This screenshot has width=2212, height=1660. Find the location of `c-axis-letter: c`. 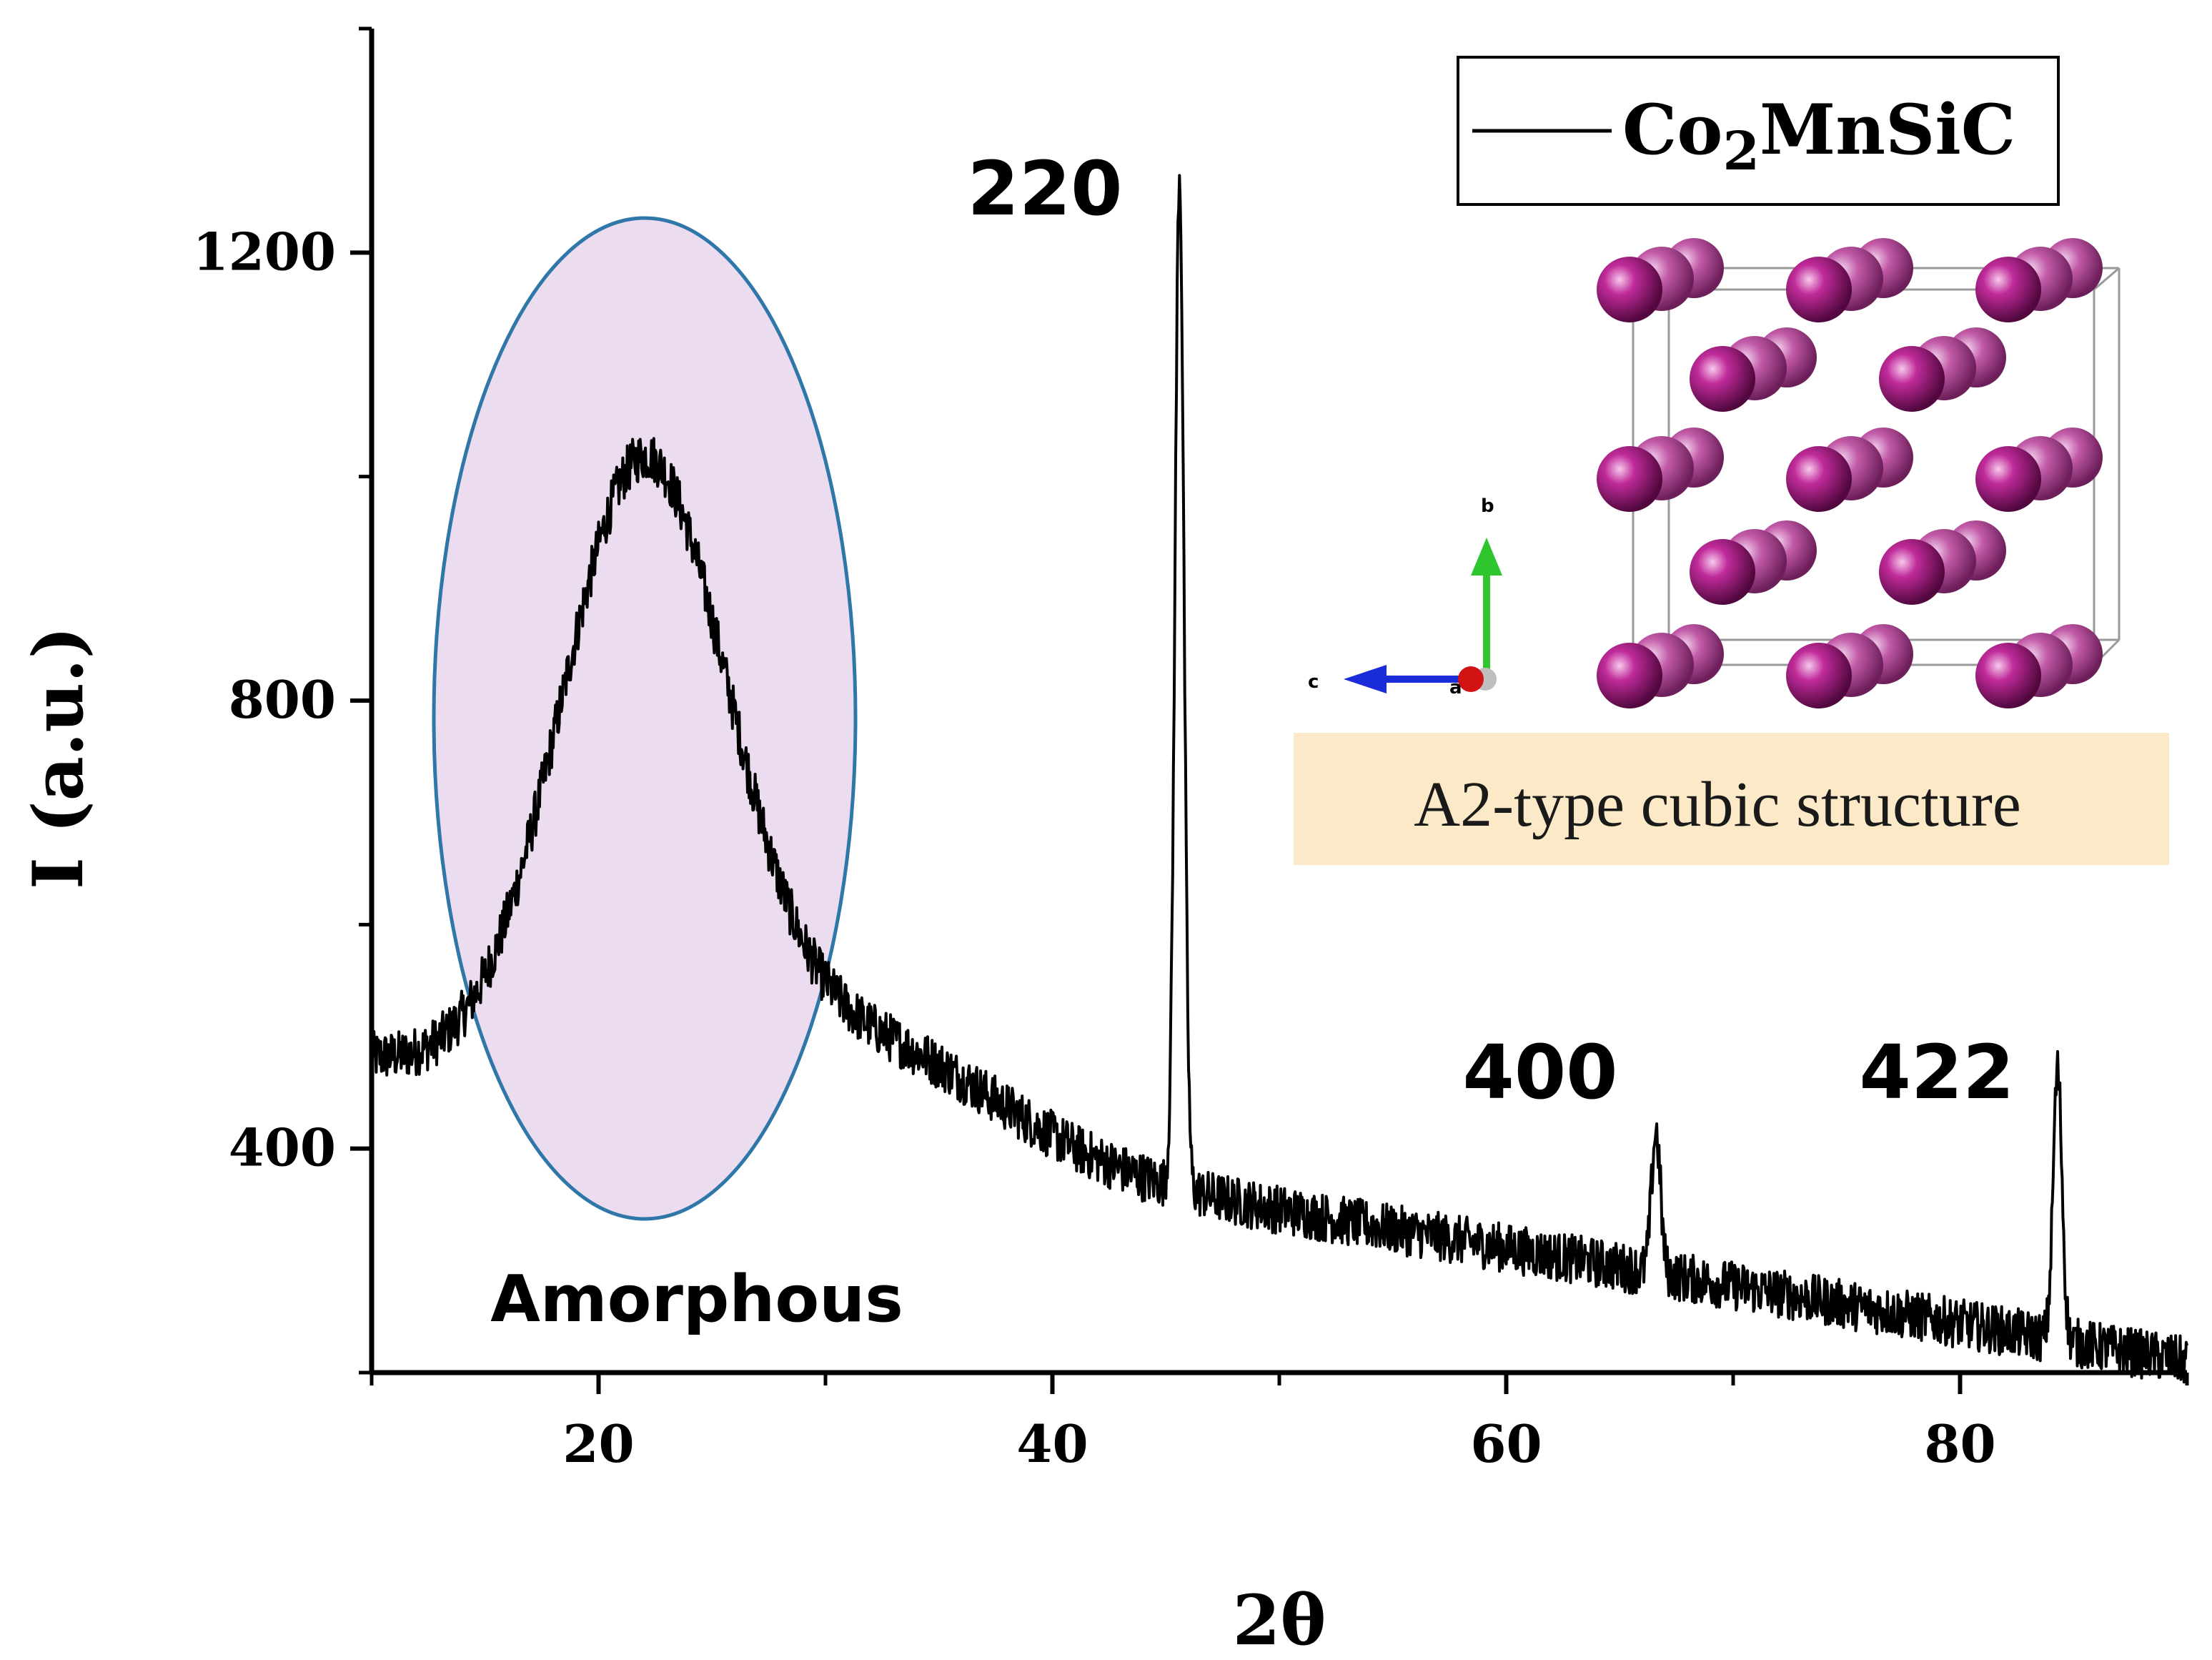

c-axis-letter: c is located at coordinates (1313, 682).